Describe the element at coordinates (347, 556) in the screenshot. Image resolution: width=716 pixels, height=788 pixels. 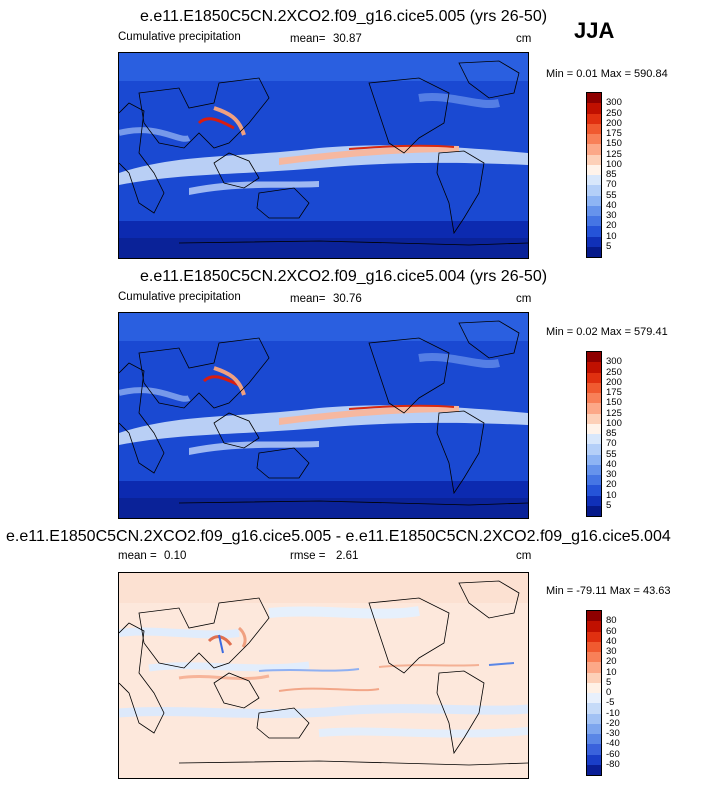
I see `panel3-rmse-value: 2.61` at that location.